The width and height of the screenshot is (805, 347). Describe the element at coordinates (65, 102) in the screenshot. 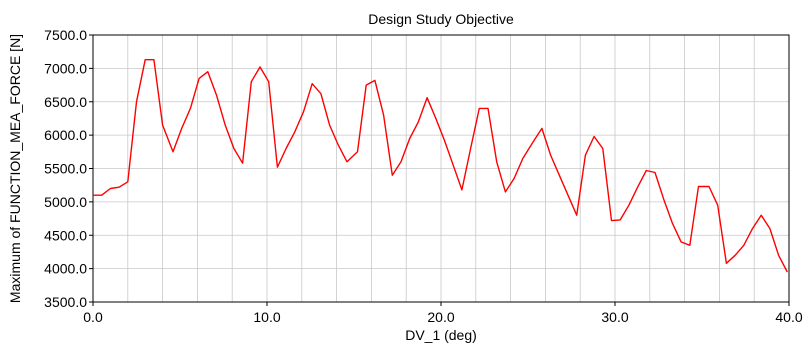

I see `y-tick-label: 6500.0` at that location.